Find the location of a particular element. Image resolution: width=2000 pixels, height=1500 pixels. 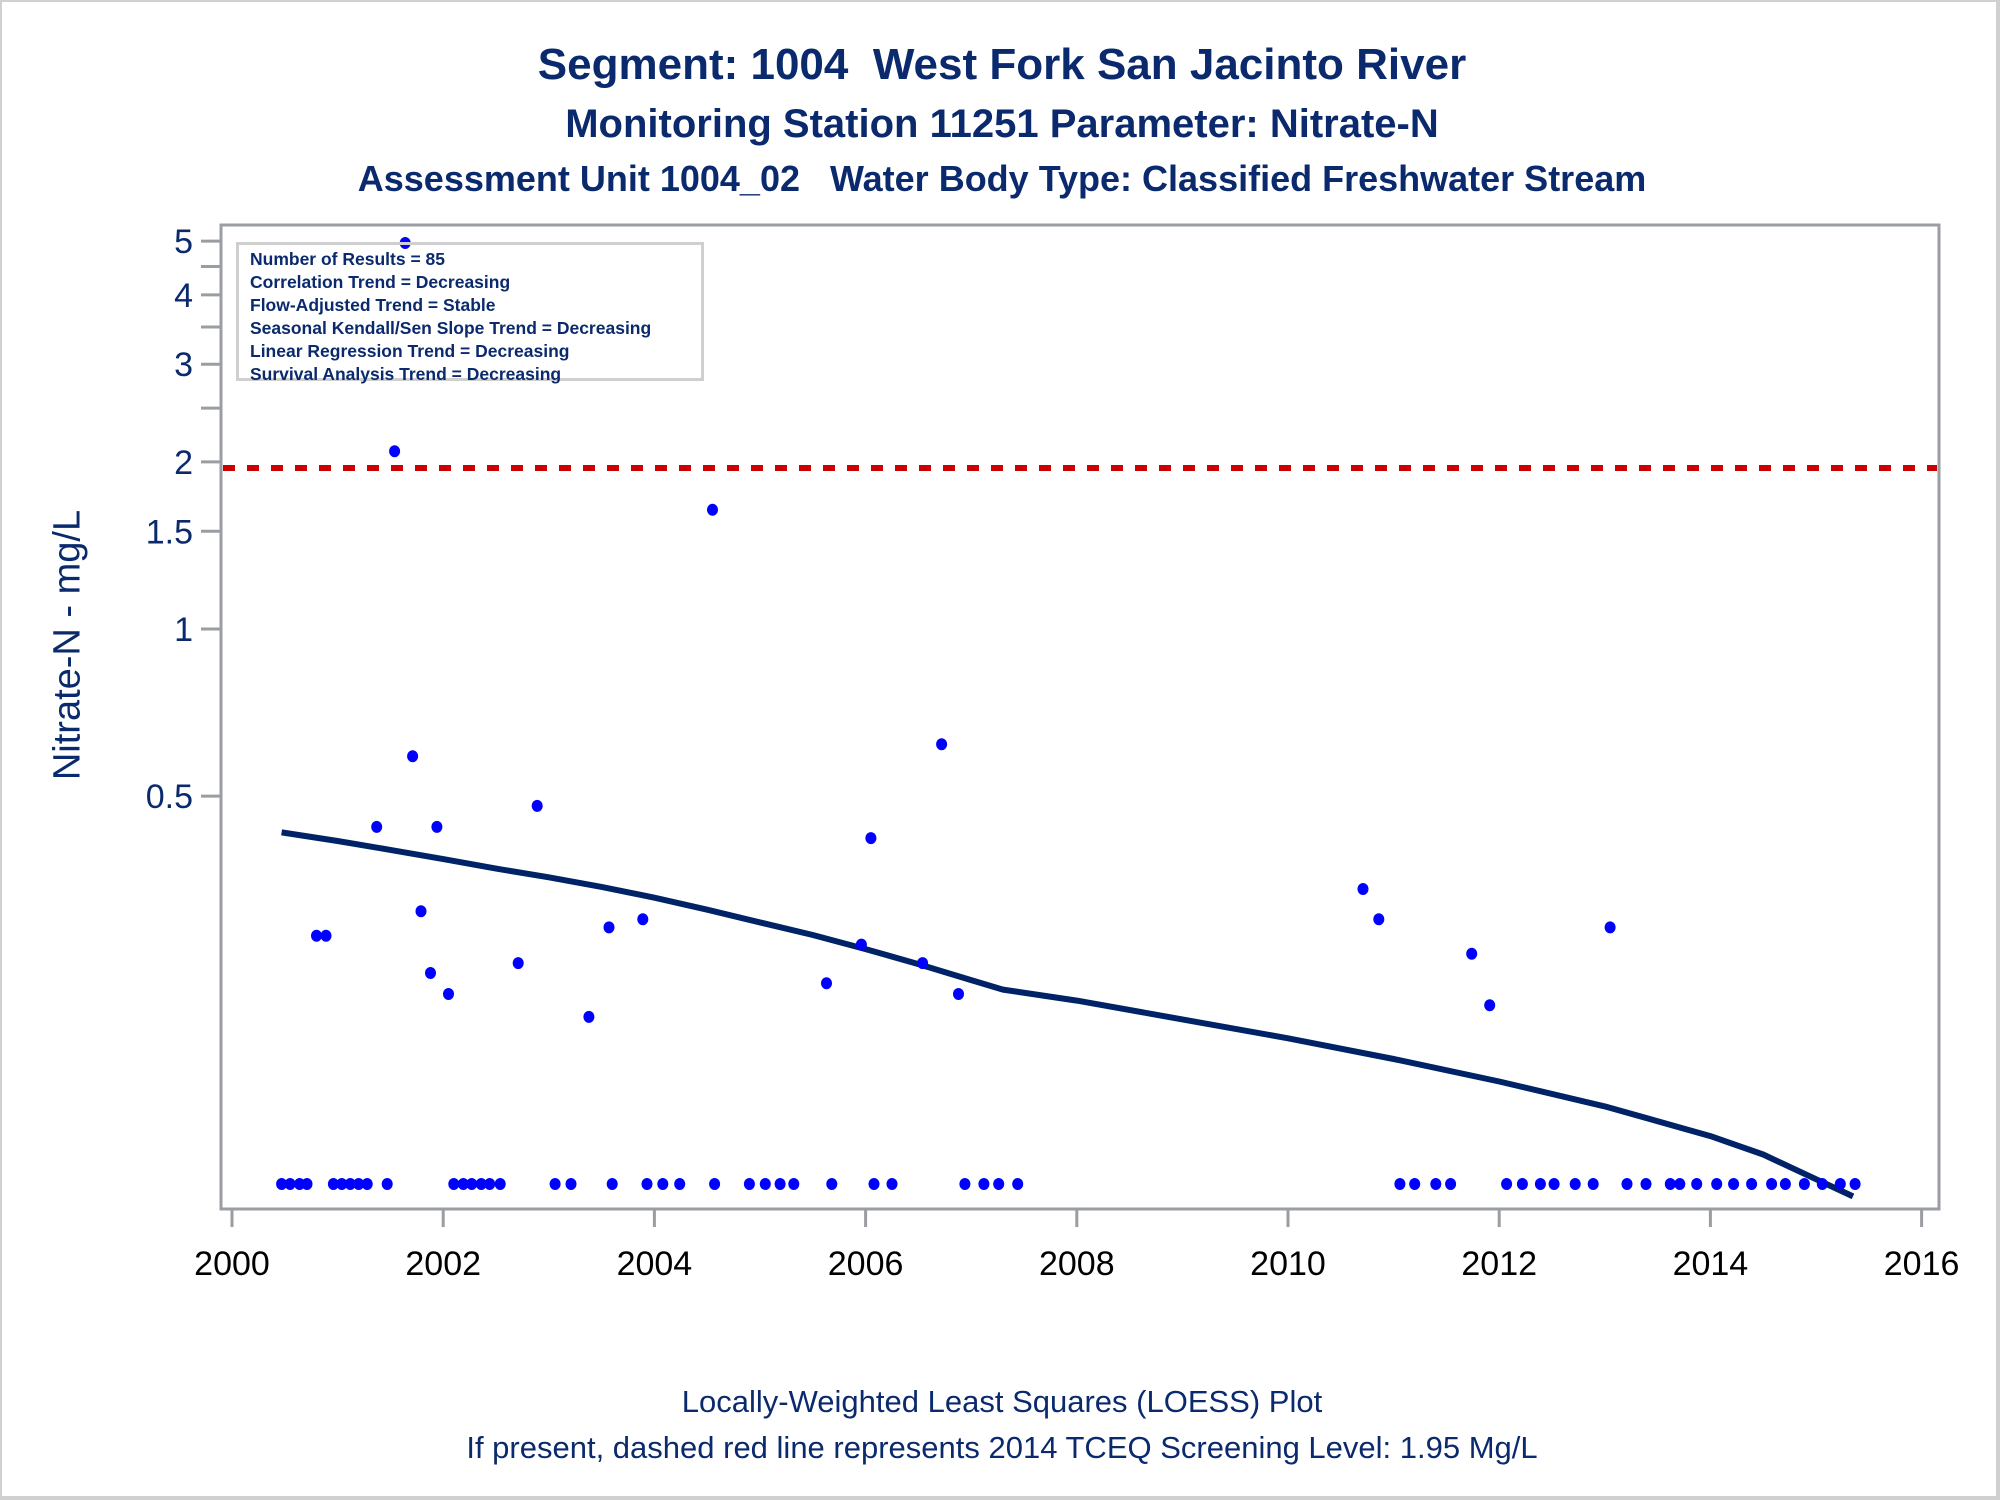

x-tick-label: 2016 is located at coordinates (1922, 1264).